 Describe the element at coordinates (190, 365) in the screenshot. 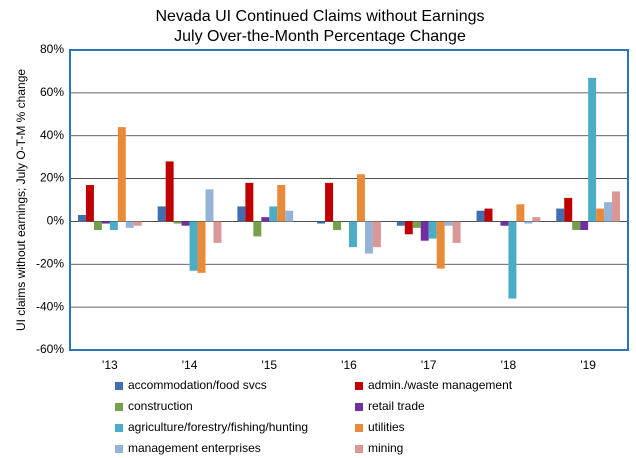

I see `x-tick-label: '14` at that location.